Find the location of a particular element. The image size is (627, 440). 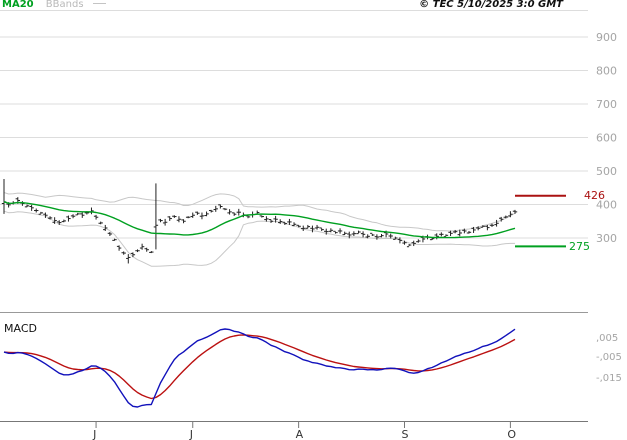

support-level-label: 275 is located at coordinates (579, 246).